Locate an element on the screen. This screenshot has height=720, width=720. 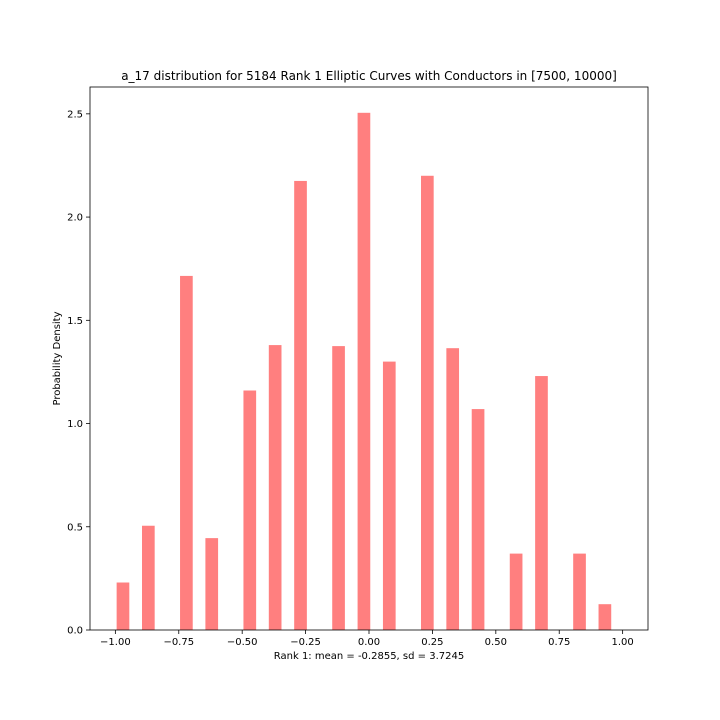
x-tick-label: −0.25 is located at coordinates (305, 642).